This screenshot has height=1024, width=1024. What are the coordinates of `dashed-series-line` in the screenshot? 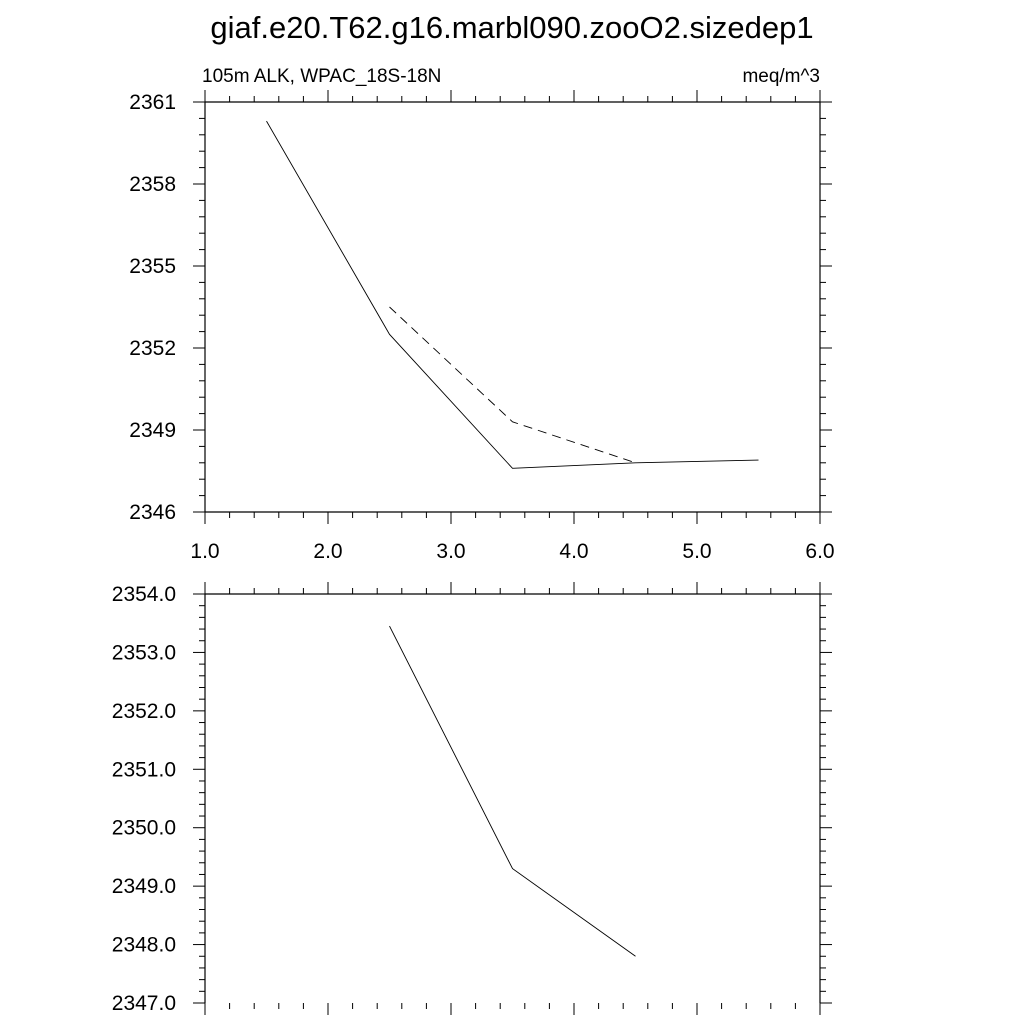 It's located at (512, 385).